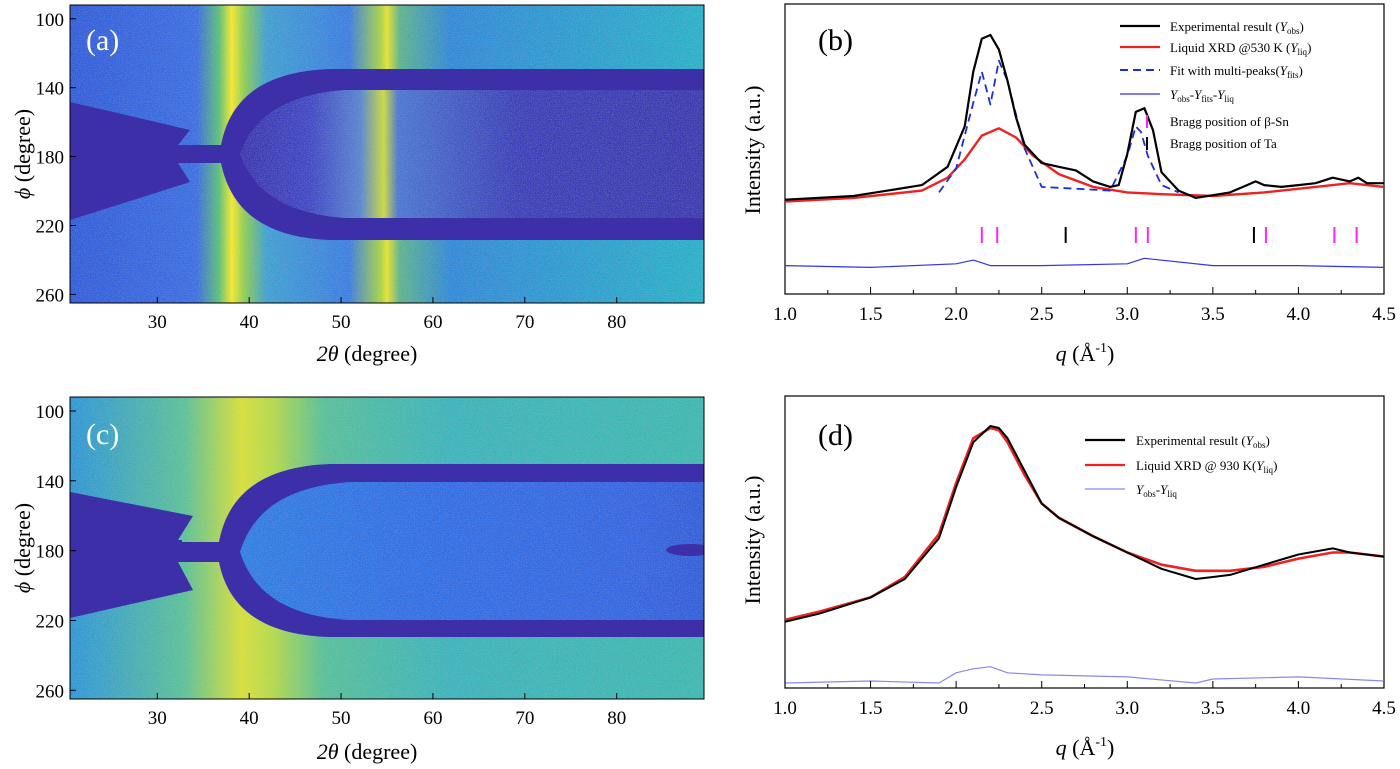 Image resolution: width=1400 pixels, height=769 pixels. What do you see at coordinates (1156, 490) in the screenshot?
I see `legend-d-res: Yobs-Yliq` at bounding box center [1156, 490].